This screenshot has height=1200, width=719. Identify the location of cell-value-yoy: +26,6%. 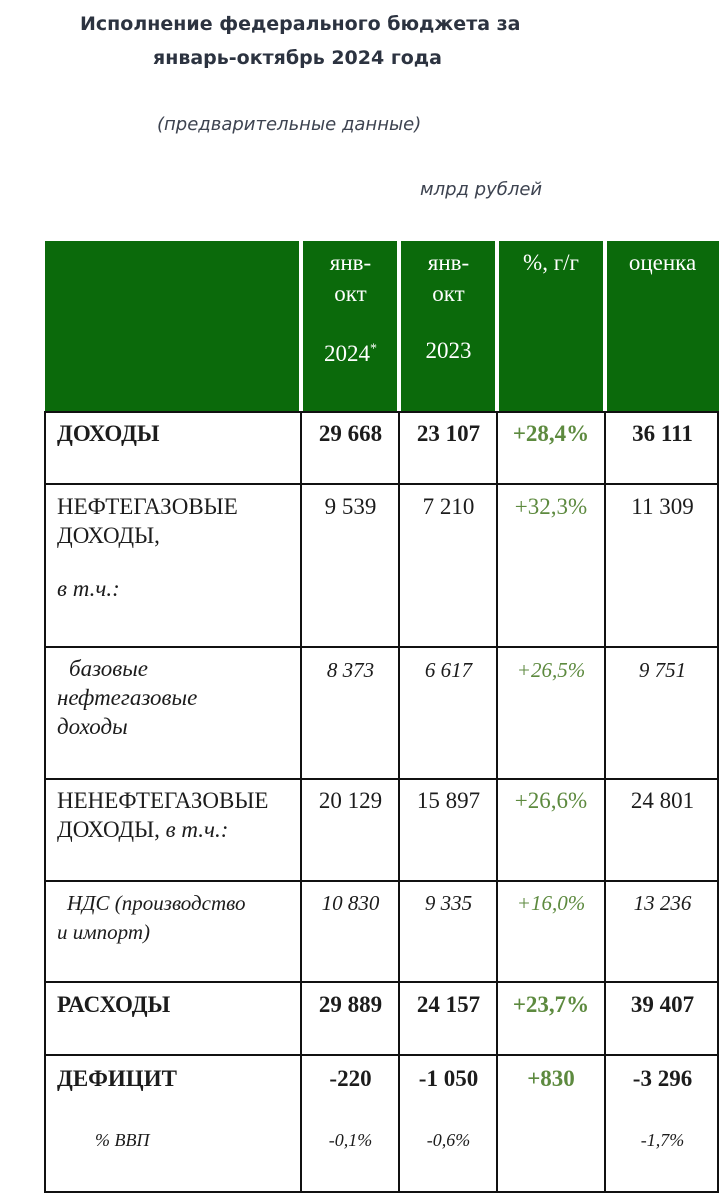
(551, 800).